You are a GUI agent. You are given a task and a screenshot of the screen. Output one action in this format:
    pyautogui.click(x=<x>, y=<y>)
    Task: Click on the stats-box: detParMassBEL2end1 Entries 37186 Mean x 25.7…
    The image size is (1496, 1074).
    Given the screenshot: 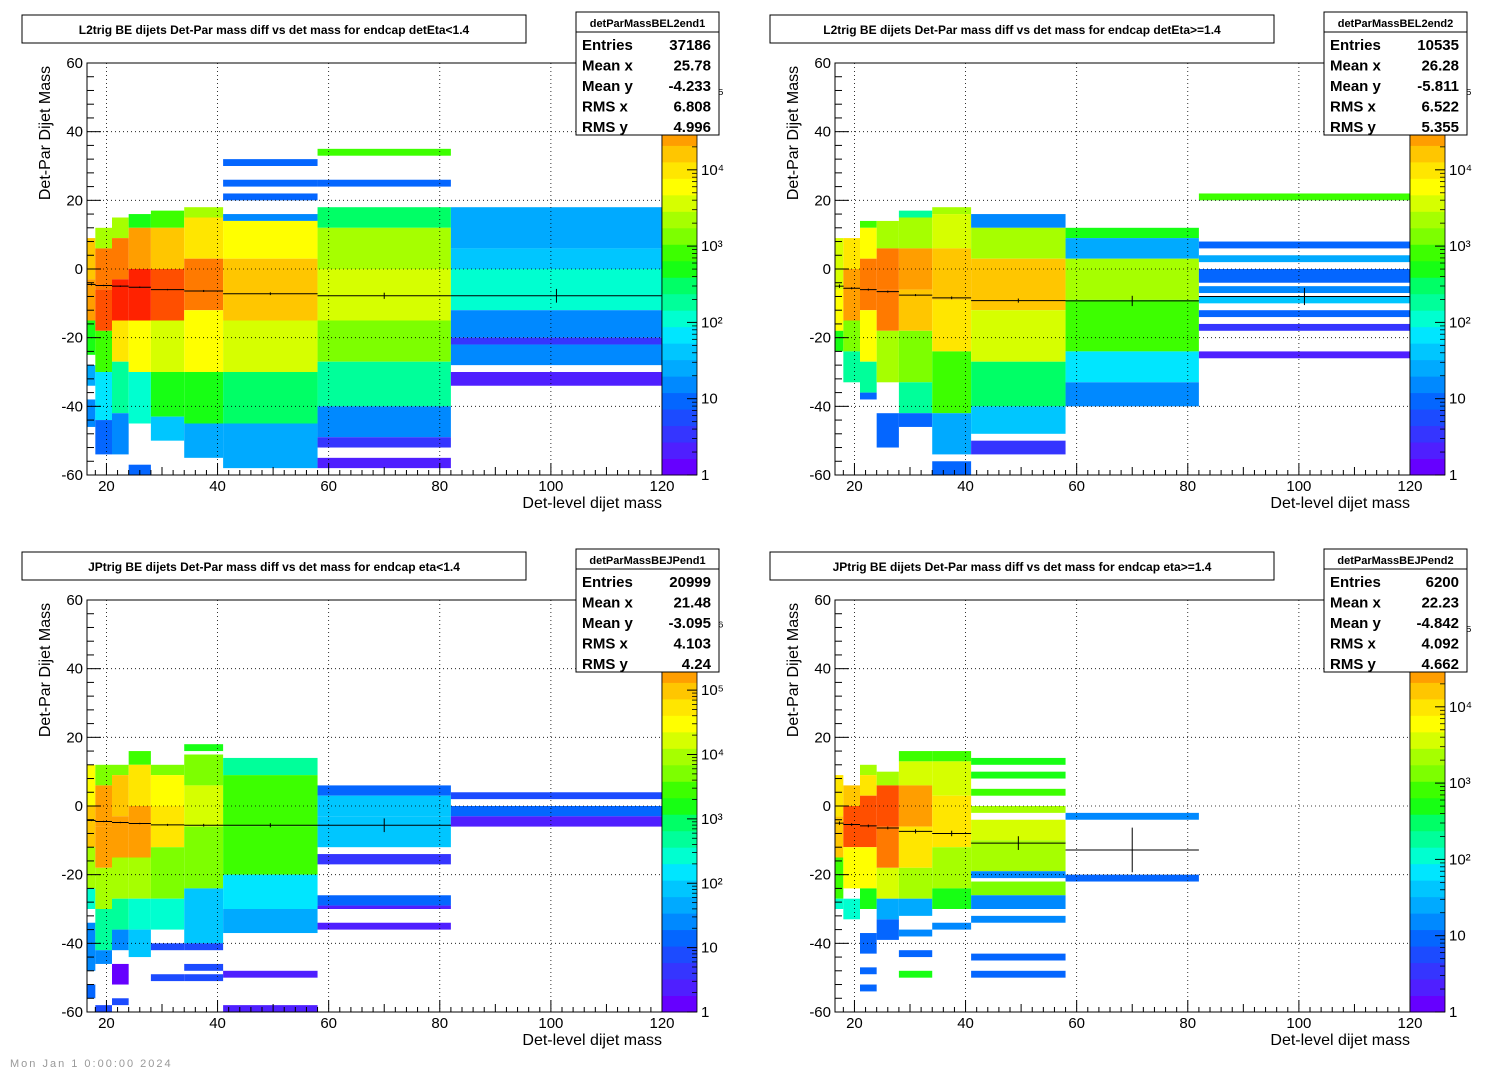 What is the action you would take?
    pyautogui.click(x=647, y=73)
    